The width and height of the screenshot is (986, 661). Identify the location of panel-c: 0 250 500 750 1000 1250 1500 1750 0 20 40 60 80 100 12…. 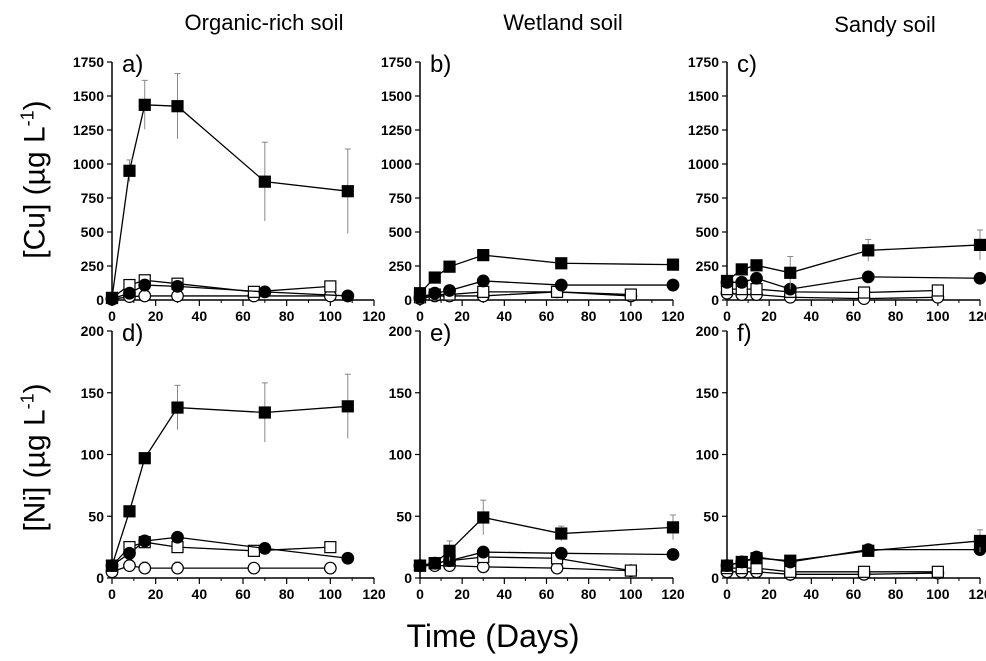
(837, 187).